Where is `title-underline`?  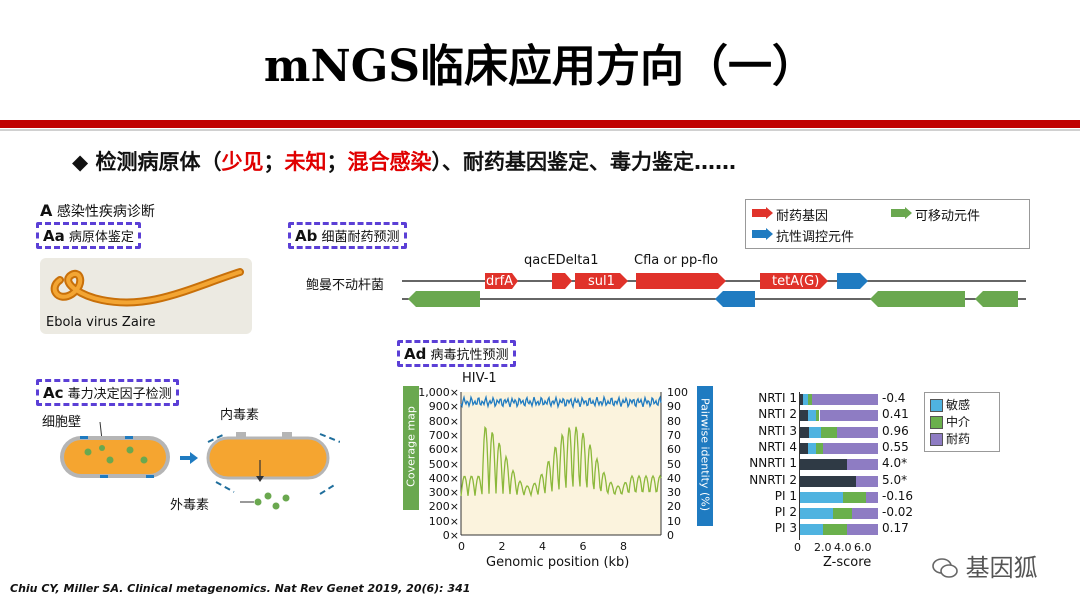
title-underline is located at coordinates (540, 124).